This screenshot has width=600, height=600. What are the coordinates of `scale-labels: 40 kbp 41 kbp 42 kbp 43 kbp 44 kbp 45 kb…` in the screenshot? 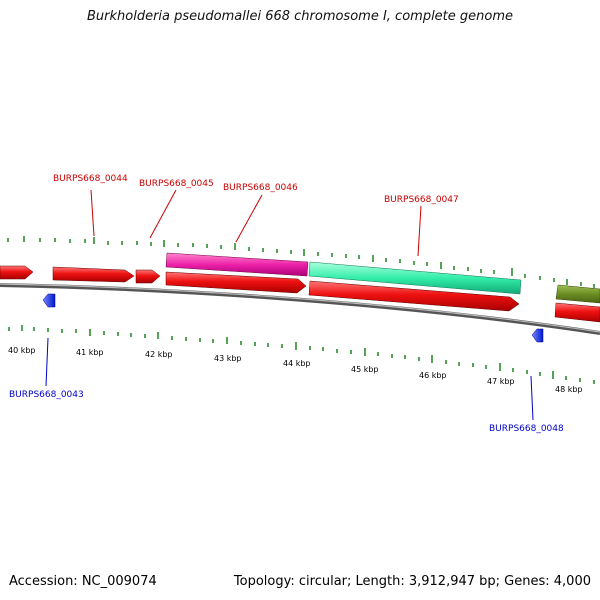 It's located at (295, 370).